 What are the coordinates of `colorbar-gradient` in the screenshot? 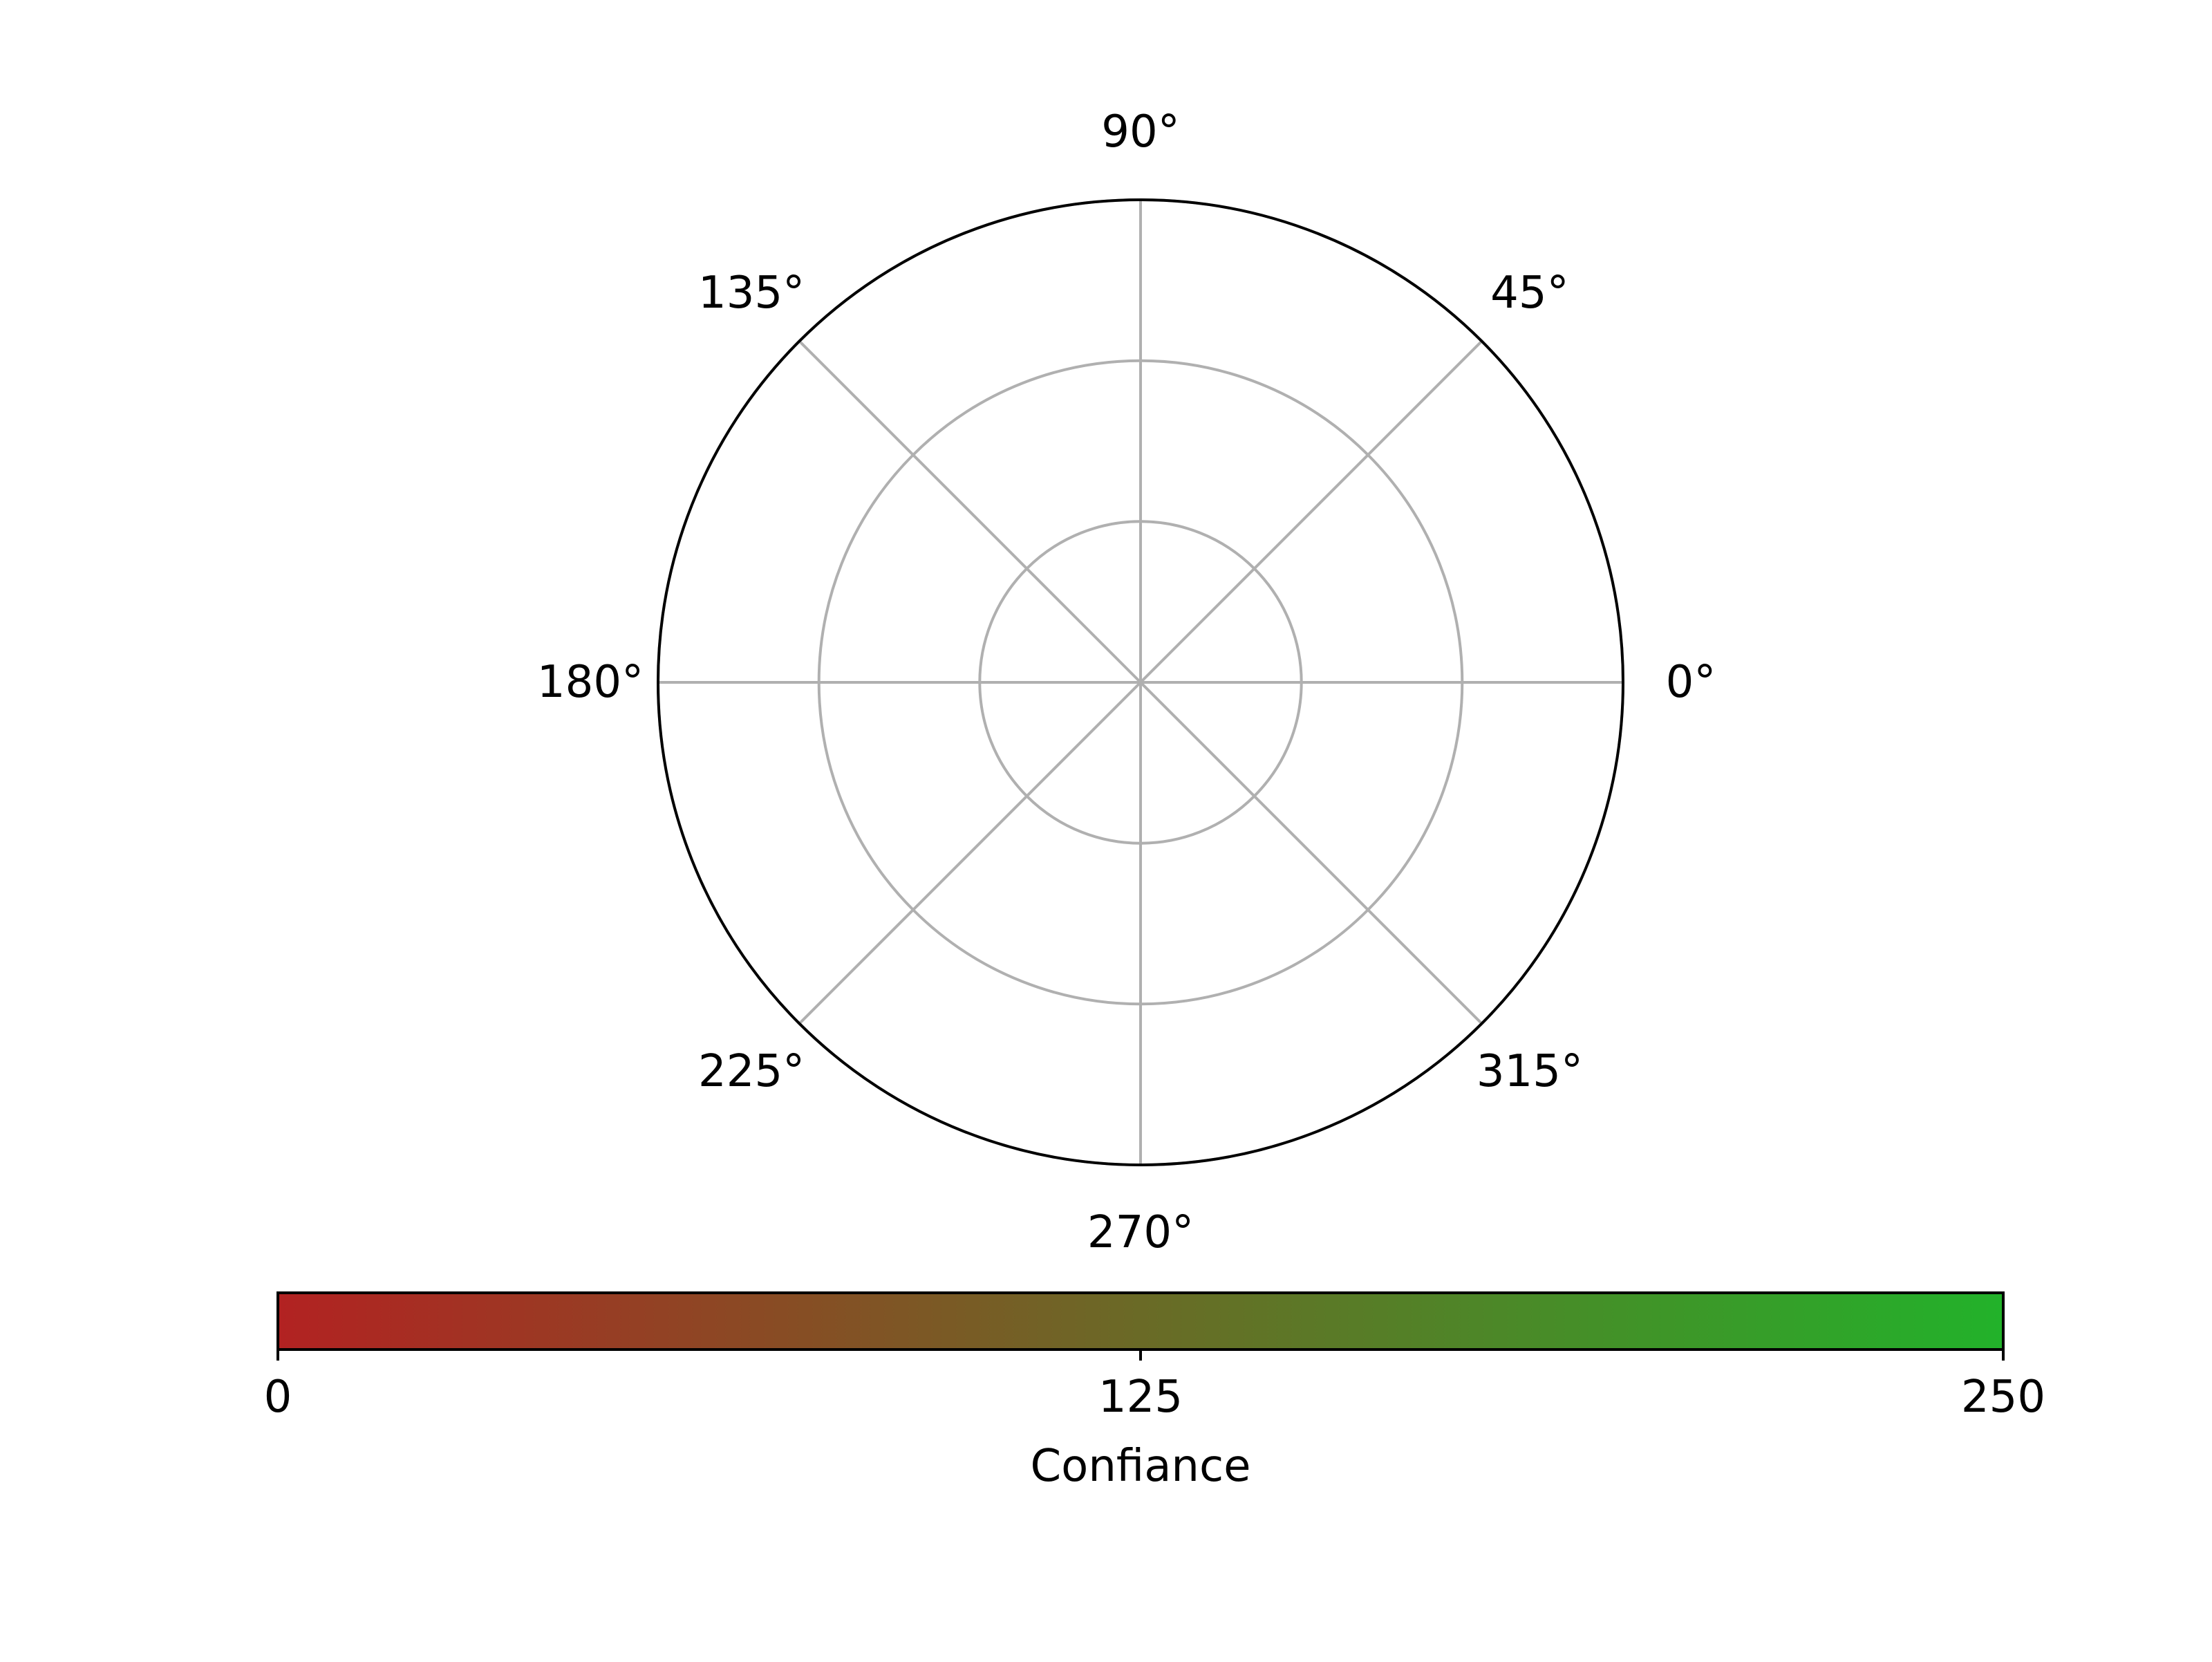 It's located at (1140, 1321).